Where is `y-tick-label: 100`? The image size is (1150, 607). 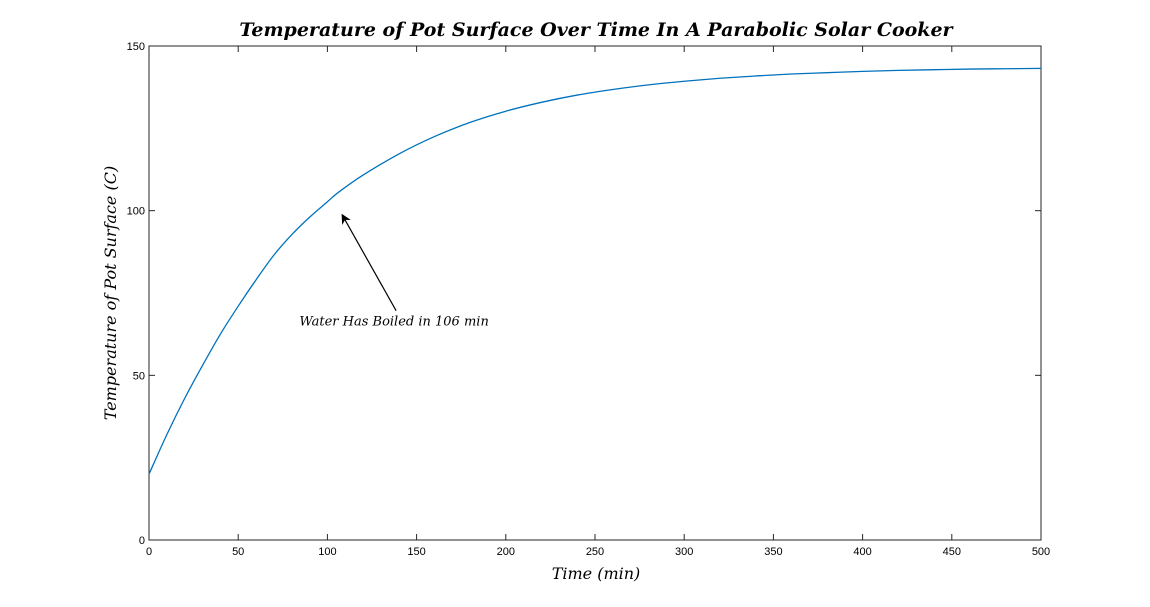
y-tick-label: 100 is located at coordinates (136, 212).